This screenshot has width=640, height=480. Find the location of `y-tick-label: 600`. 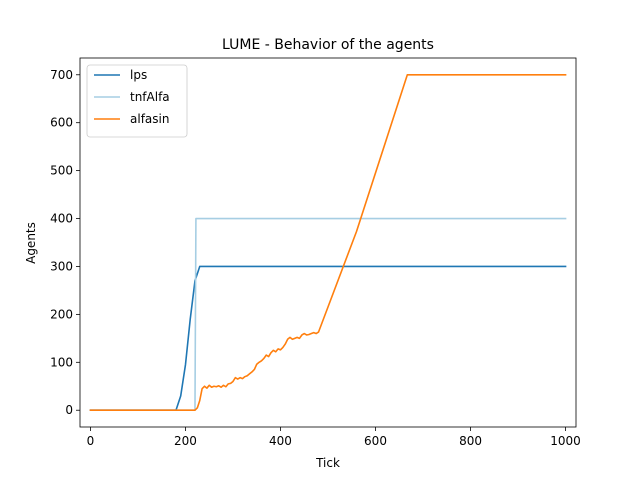

y-tick-label: 600 is located at coordinates (61, 123).